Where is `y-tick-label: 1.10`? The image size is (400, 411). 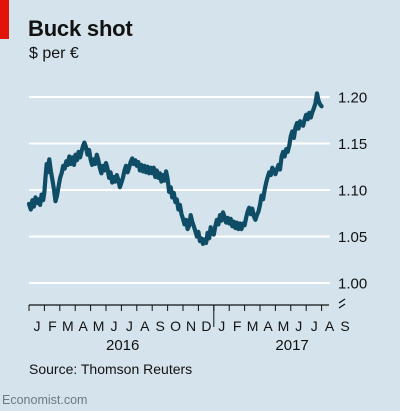
y-tick-label: 1.10 is located at coordinates (352, 191).